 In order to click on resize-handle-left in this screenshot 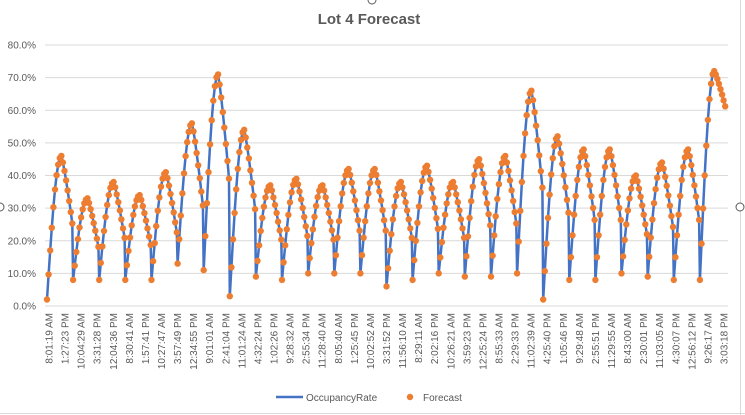, I will do `click(2, 207)`.